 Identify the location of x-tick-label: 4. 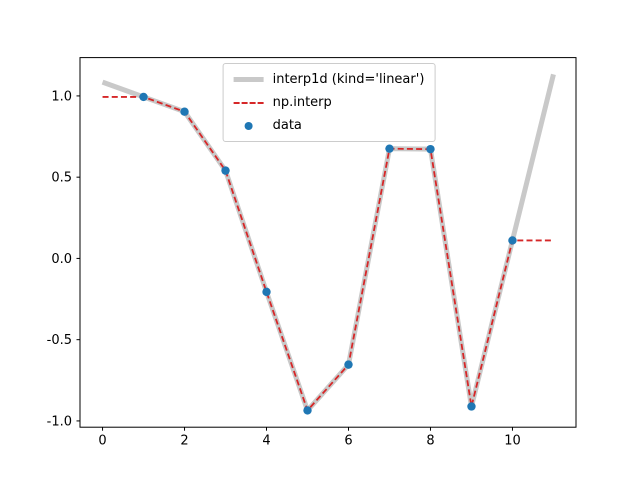
(266, 441).